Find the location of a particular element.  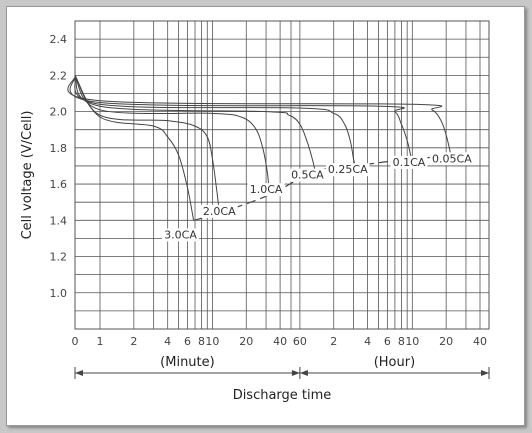

y-tick-label: 1.6 is located at coordinates (59, 184).